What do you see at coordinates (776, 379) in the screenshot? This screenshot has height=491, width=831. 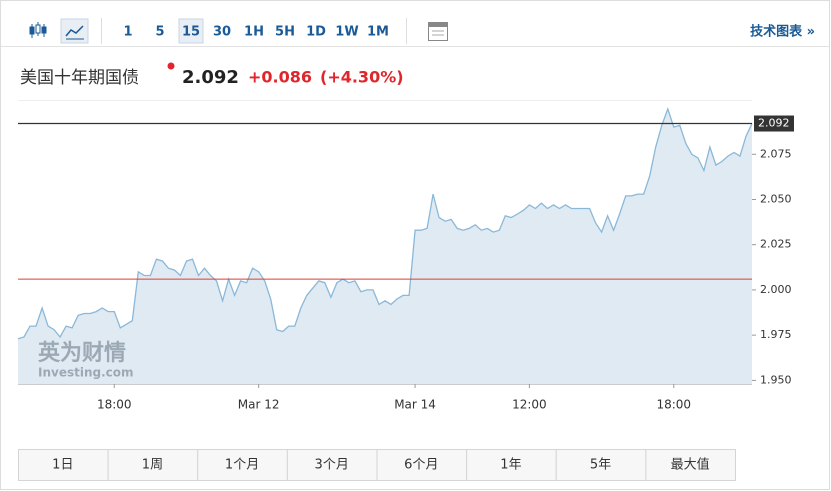 I see `y-tick-label: 1.950` at bounding box center [776, 379].